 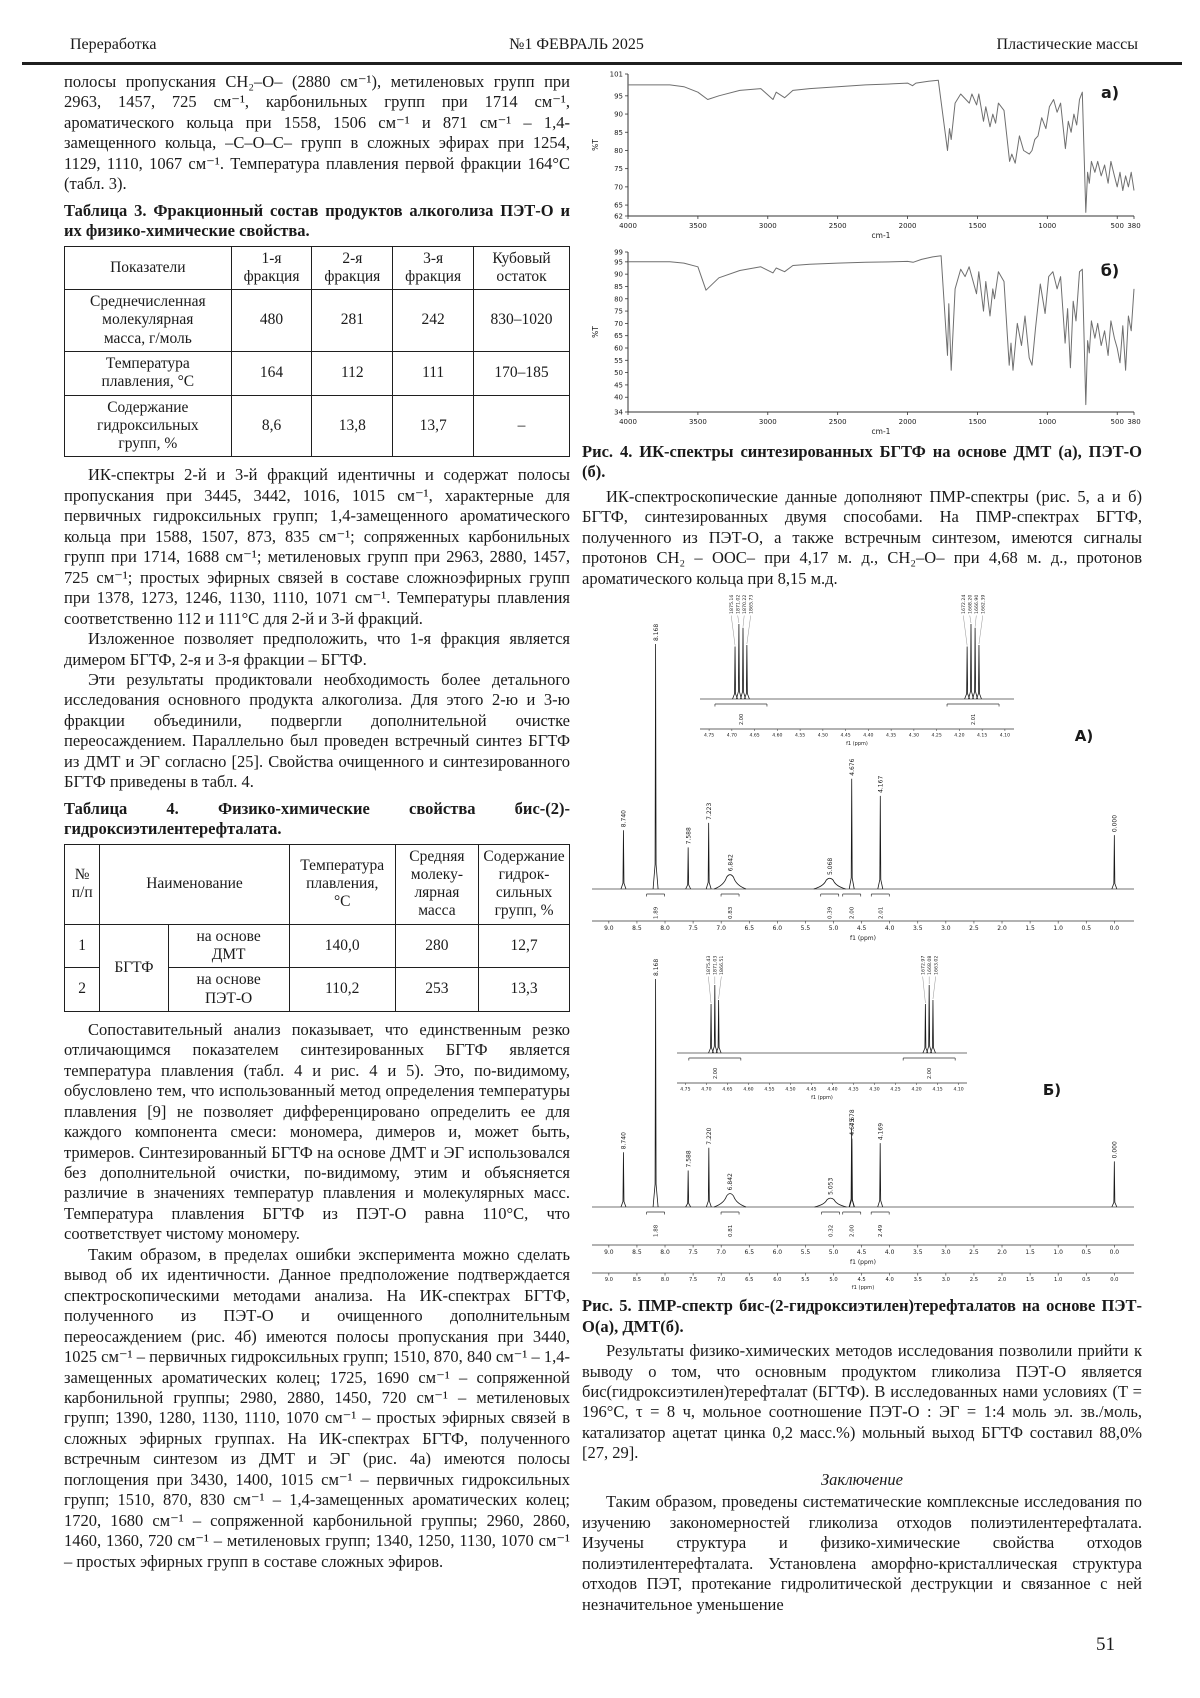 I want to click on svg-text: 1871.02, so click(x=739, y=604).